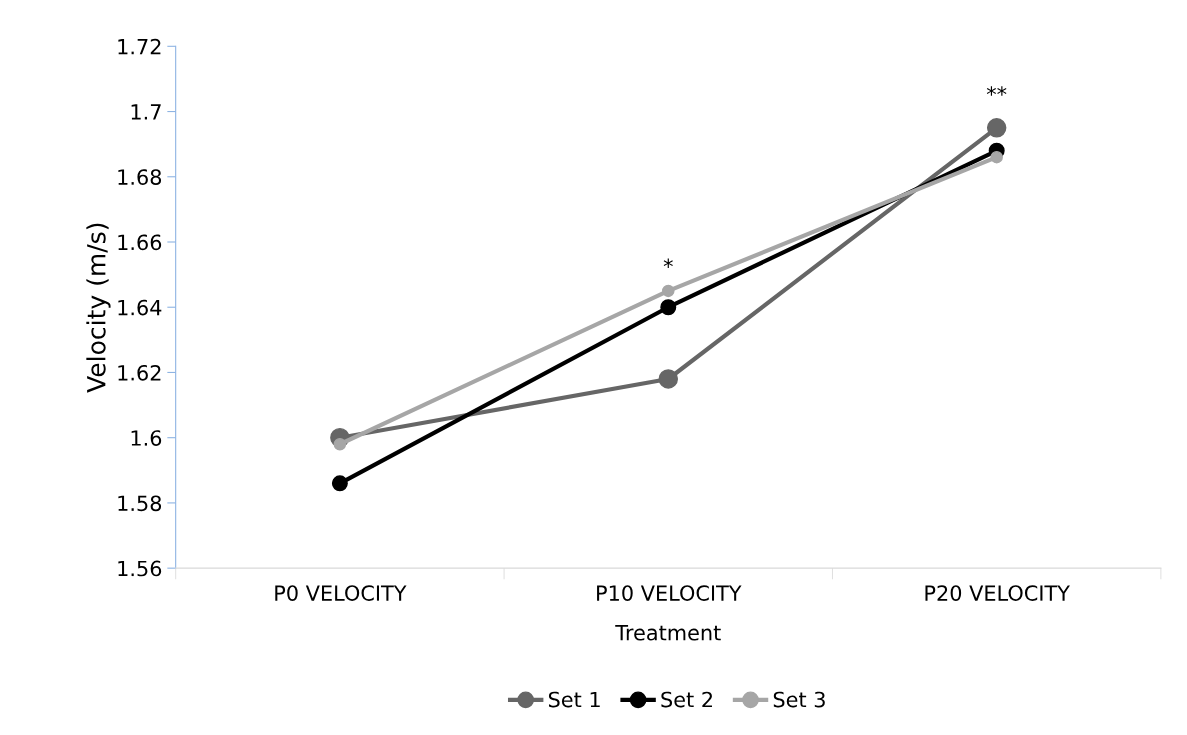  Describe the element at coordinates (139, 46) in the screenshot. I see `y-tick-label: 1.72` at that location.